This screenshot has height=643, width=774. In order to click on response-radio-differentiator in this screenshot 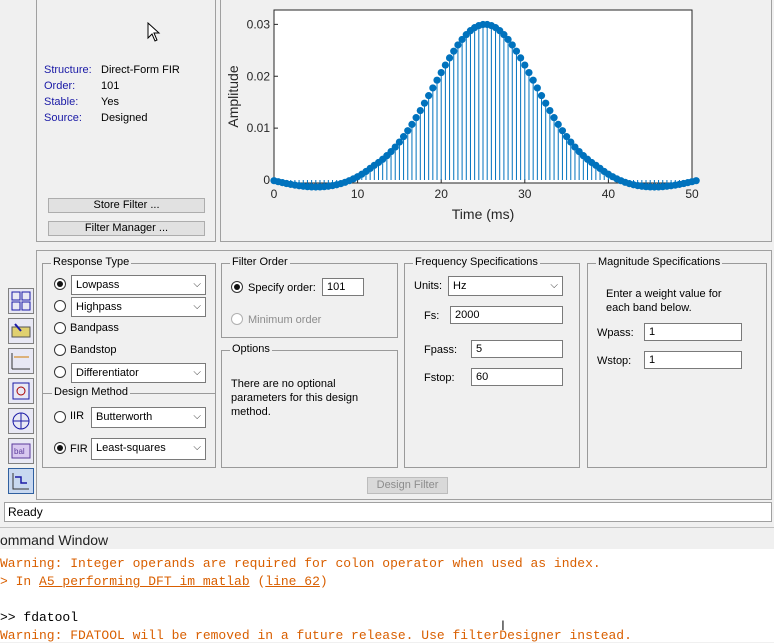, I will do `click(60, 372)`.